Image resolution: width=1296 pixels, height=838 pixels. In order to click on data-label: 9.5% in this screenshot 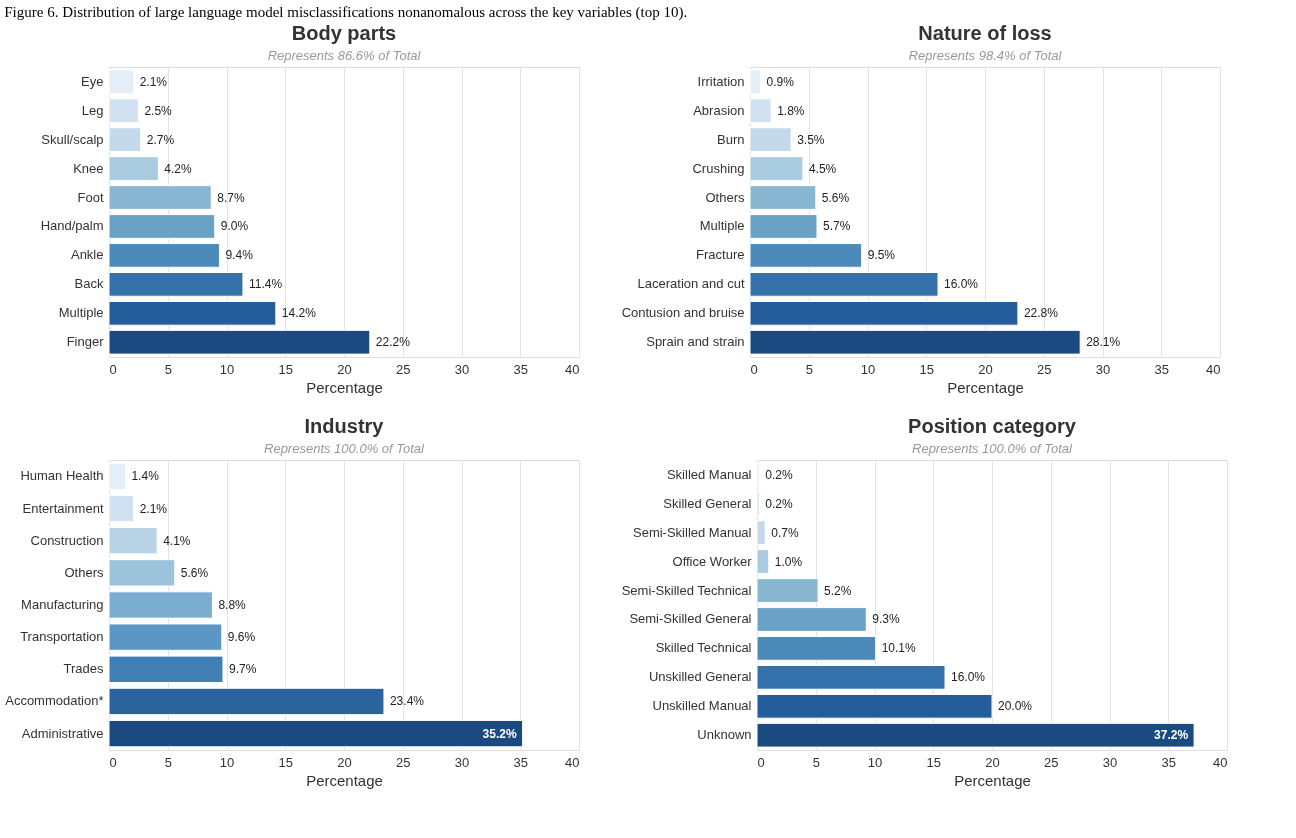, I will do `click(881, 255)`.